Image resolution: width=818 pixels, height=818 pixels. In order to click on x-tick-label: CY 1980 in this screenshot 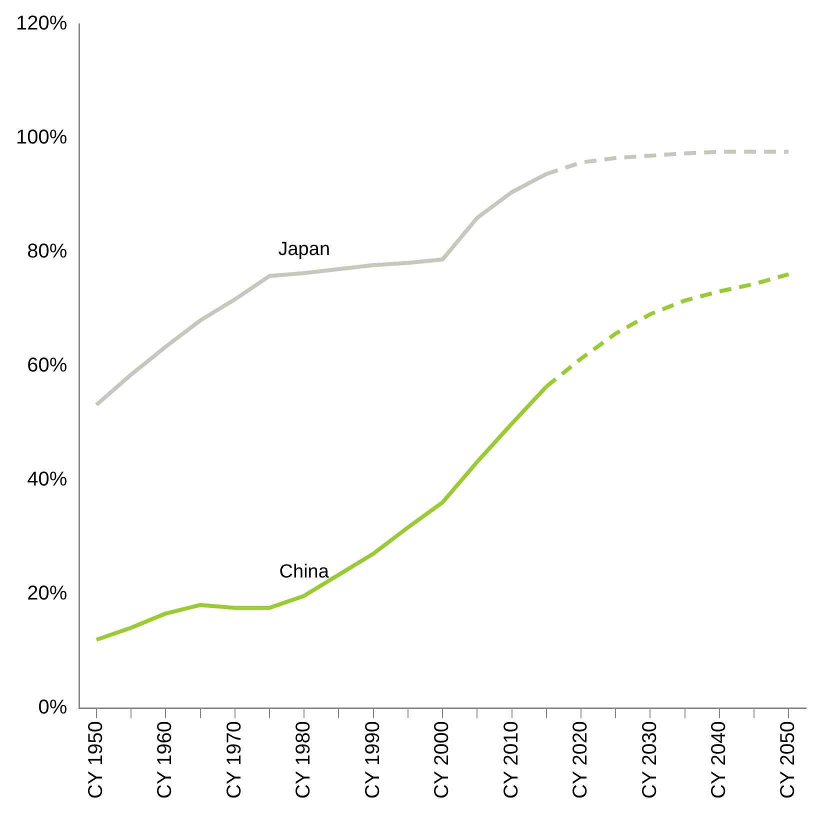, I will do `click(303, 760)`.